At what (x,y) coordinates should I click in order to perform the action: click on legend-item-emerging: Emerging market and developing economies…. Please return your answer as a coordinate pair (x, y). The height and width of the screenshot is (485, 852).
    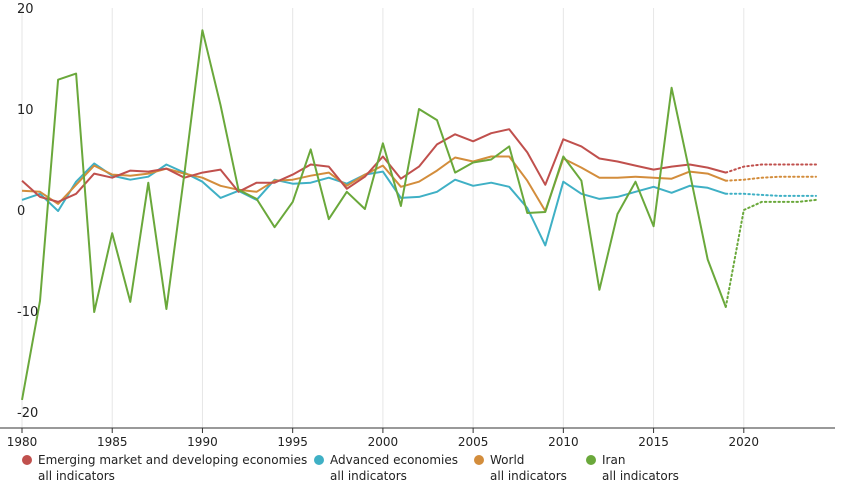
    Looking at the image, I should click on (164, 468).